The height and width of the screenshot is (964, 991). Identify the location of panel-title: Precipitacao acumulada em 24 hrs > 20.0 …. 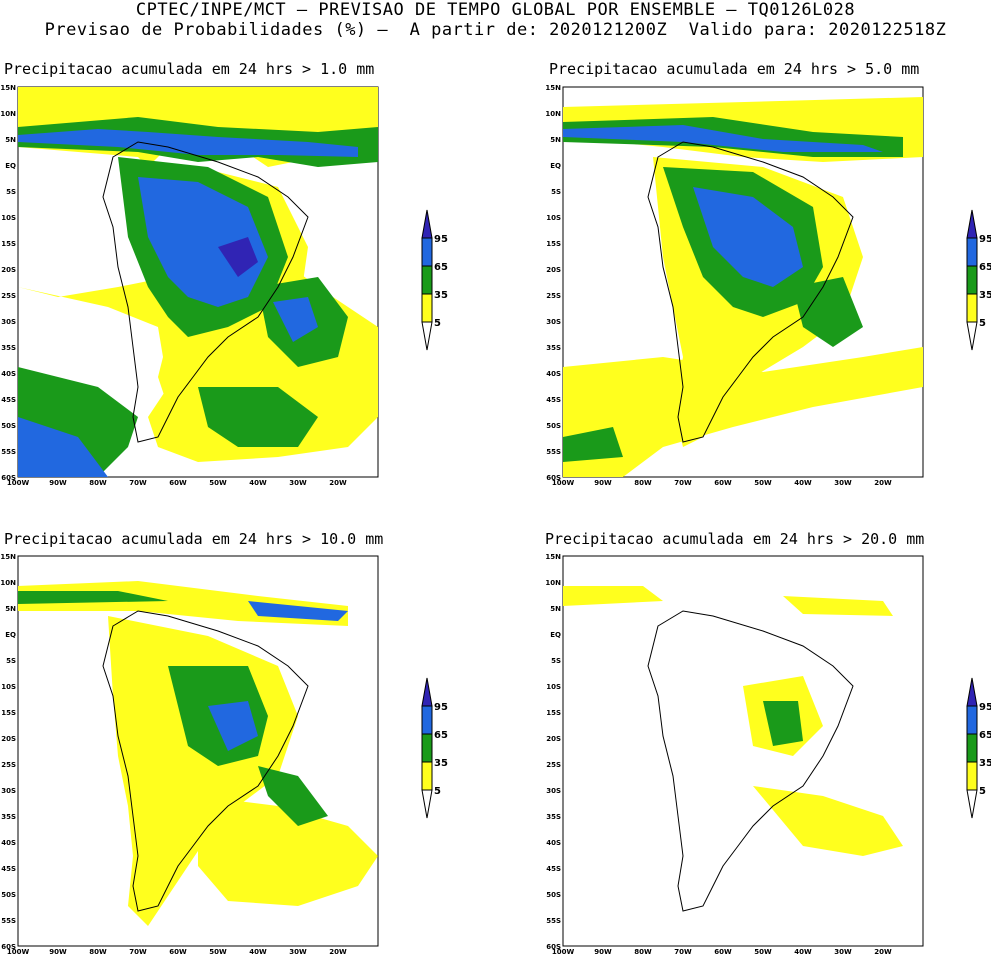
(735, 539).